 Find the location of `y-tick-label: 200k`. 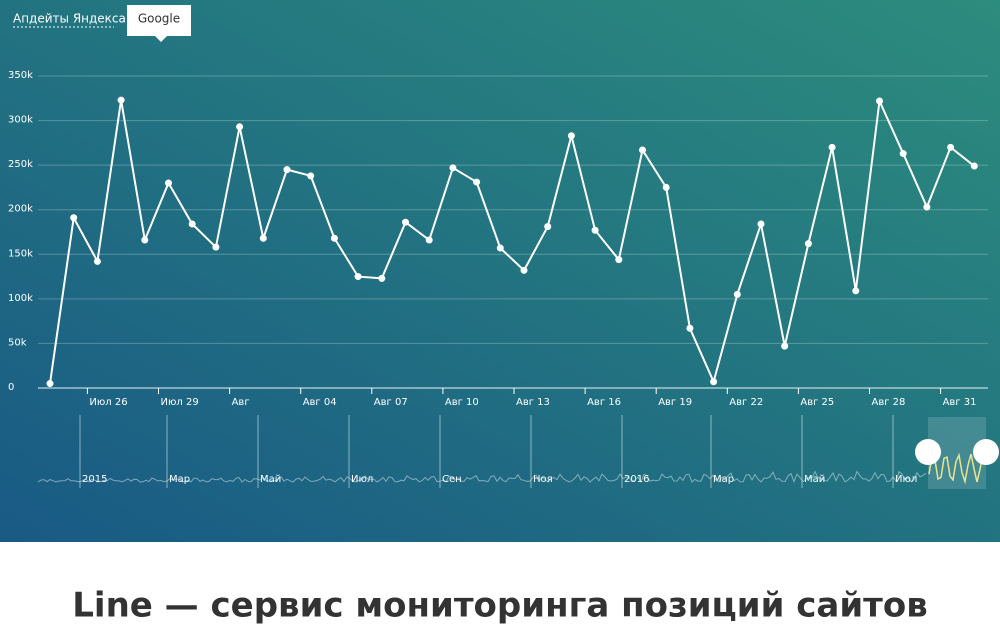

y-tick-label: 200k is located at coordinates (20, 209).